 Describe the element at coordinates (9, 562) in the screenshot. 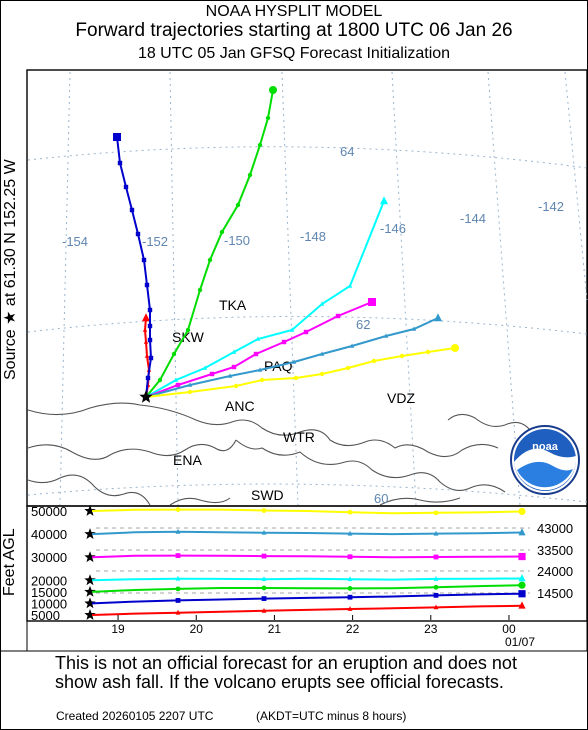

I see `feet-agl-label: Feet AGL` at that location.